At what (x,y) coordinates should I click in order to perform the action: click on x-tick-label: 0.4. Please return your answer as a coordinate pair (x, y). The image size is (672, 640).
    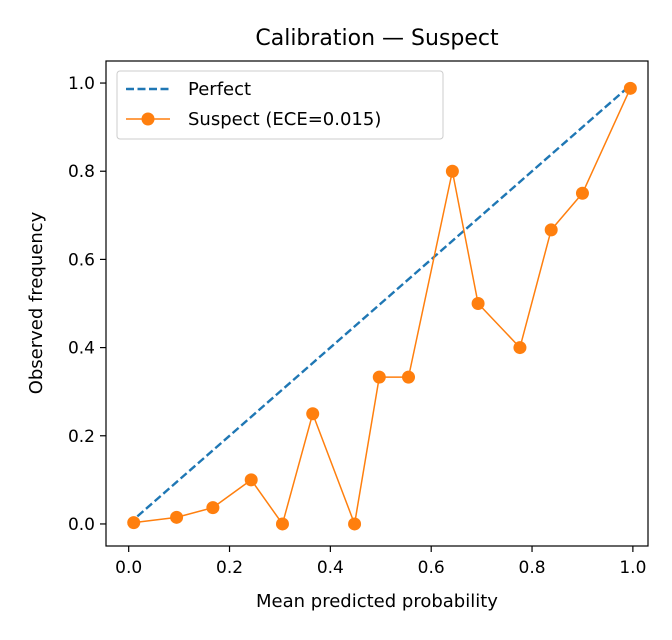
    Looking at the image, I should click on (330, 568).